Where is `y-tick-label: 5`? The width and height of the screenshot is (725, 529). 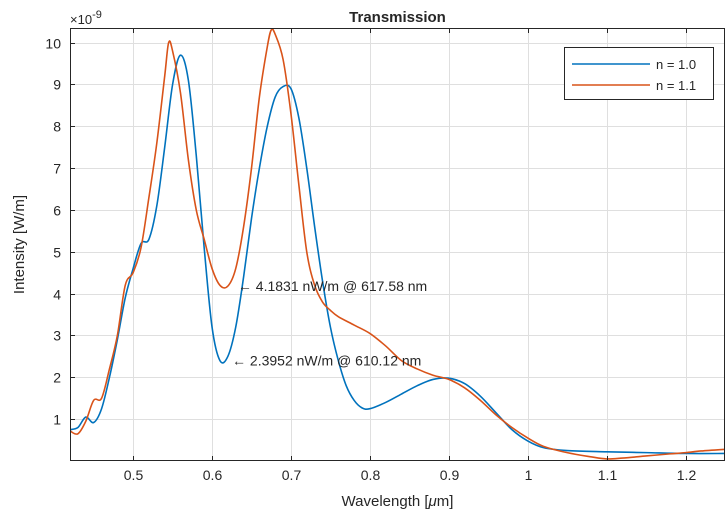
y-tick-label: 5 is located at coordinates (57, 253).